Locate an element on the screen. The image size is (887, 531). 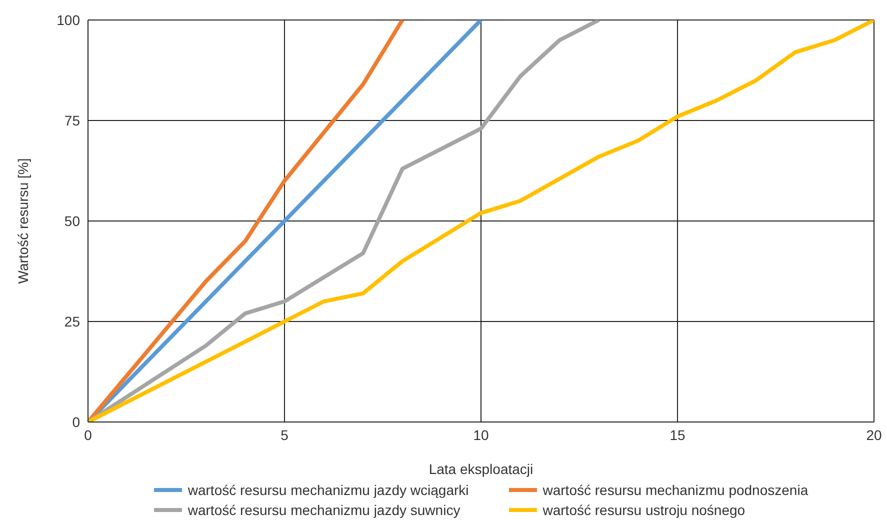
legend-label: wartość resursu mechanizmu jazdy wciągarki is located at coordinates (328, 490).